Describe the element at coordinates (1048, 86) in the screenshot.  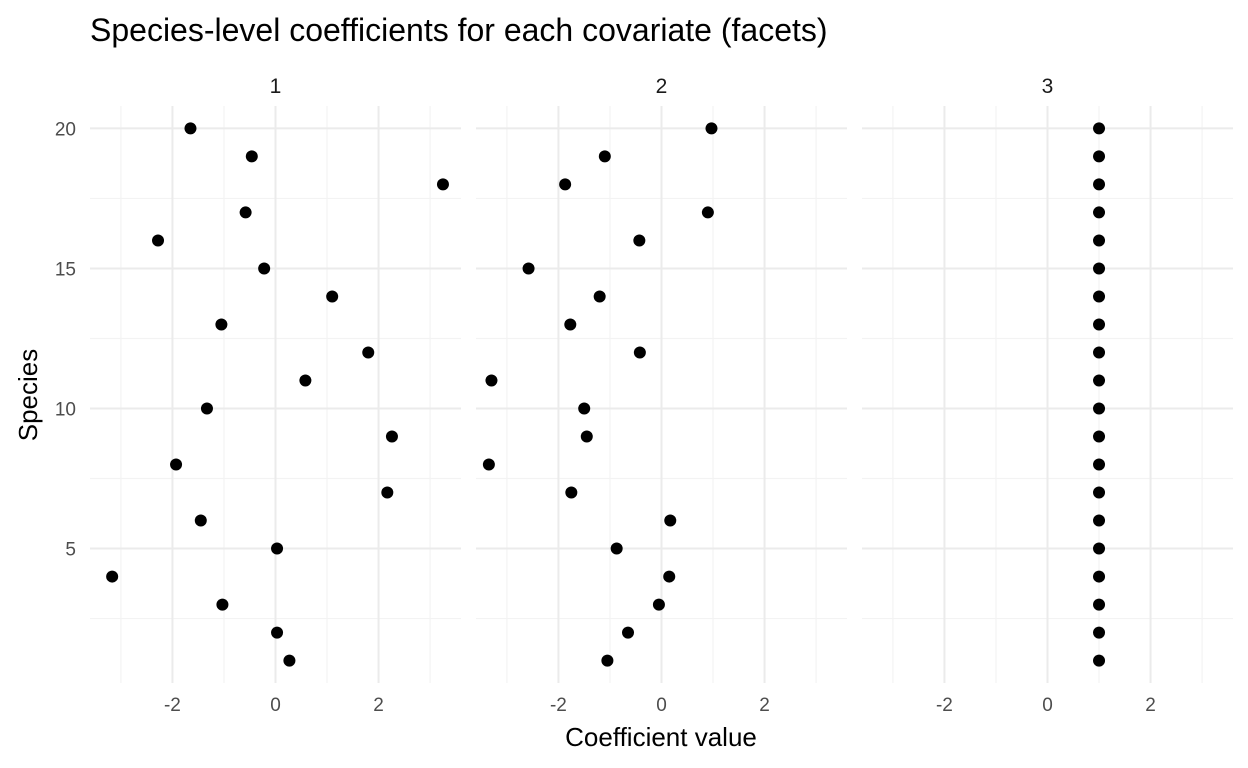
I see `facet-label: 3` at that location.